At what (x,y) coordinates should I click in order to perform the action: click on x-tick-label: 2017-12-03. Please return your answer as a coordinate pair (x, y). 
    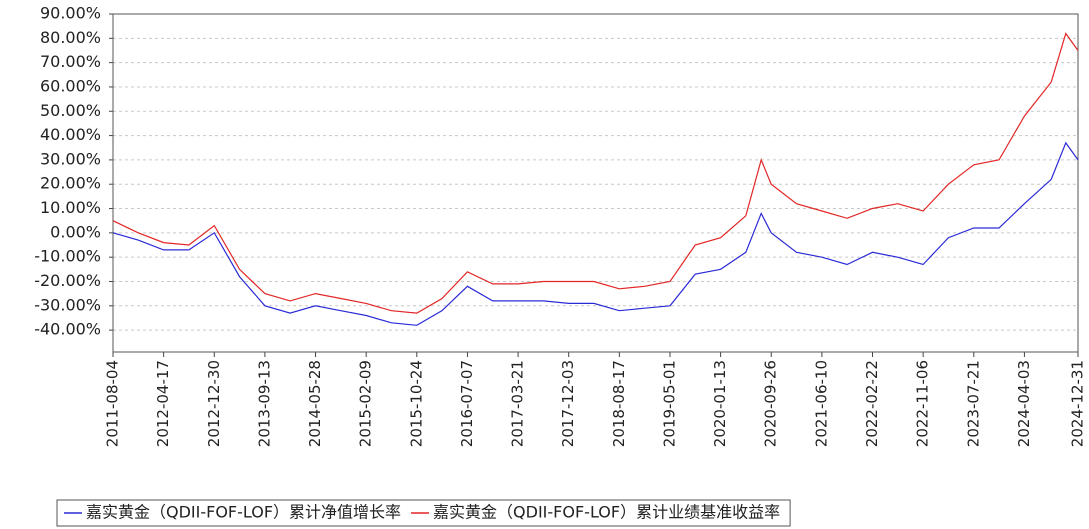
    Looking at the image, I should click on (568, 403).